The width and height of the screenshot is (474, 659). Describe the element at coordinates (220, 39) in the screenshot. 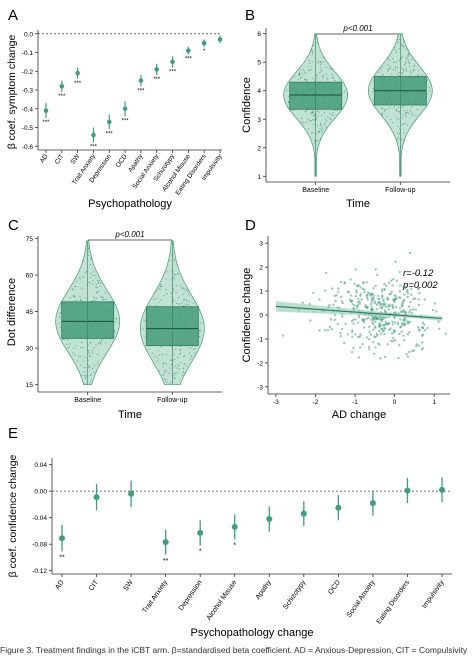

I see `panel-a-point` at that location.